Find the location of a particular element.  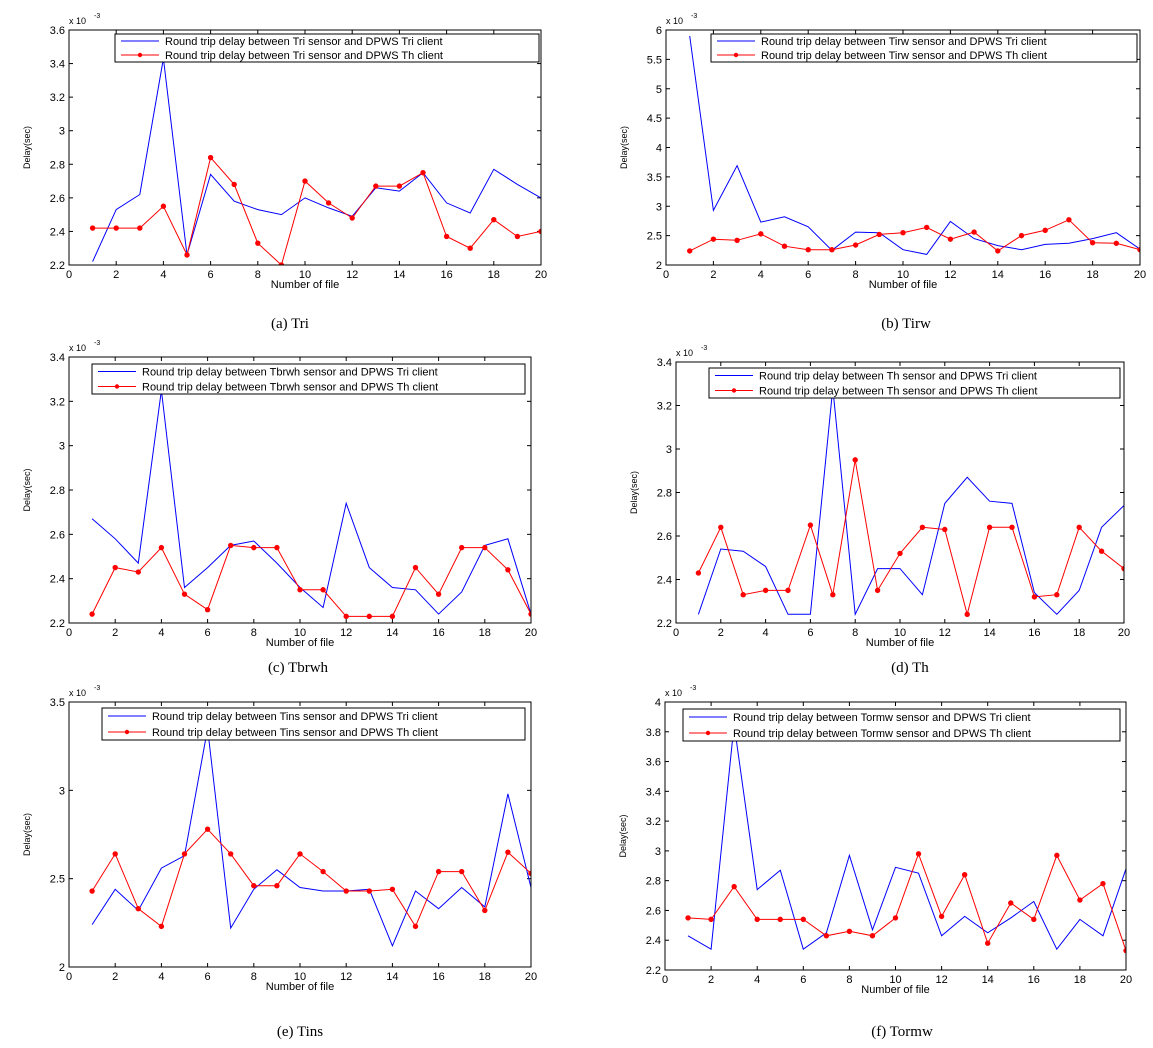

legend-marker is located at coordinates (140, 55).